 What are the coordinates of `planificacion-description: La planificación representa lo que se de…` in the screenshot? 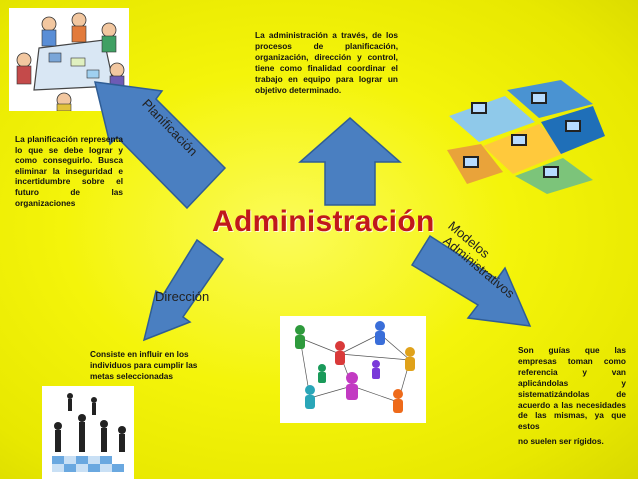 It's located at (69, 171).